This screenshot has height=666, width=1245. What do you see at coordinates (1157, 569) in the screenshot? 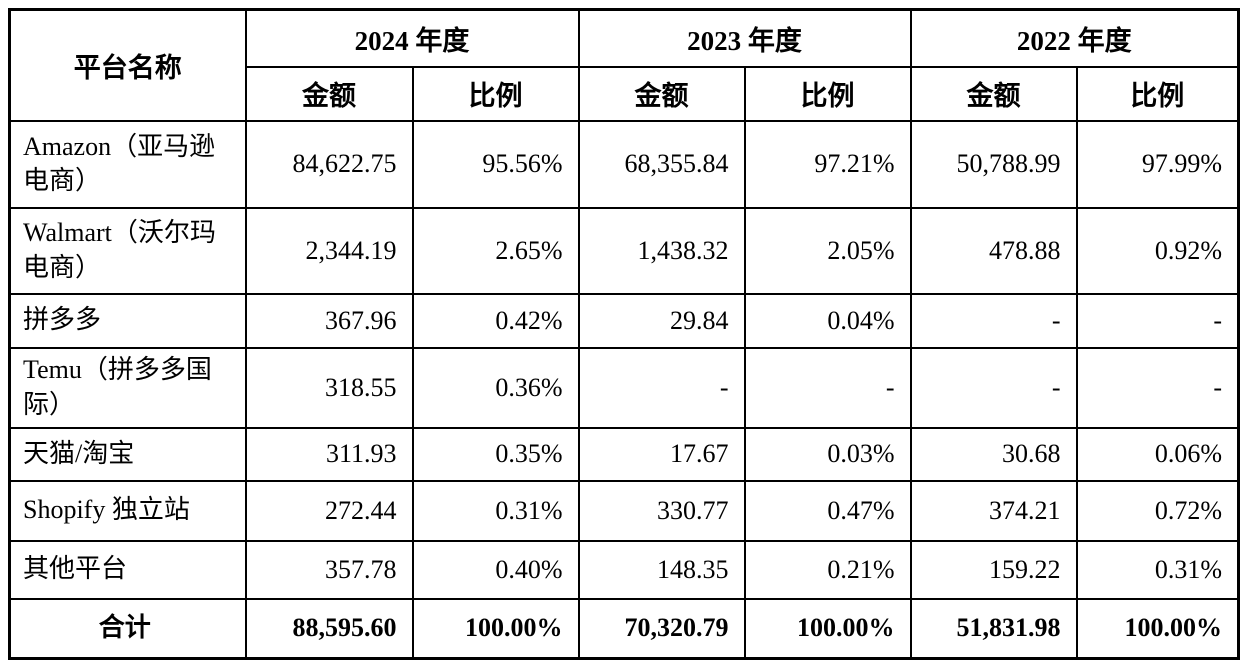
I see `ratio-2022: 0.31%` at bounding box center [1157, 569].